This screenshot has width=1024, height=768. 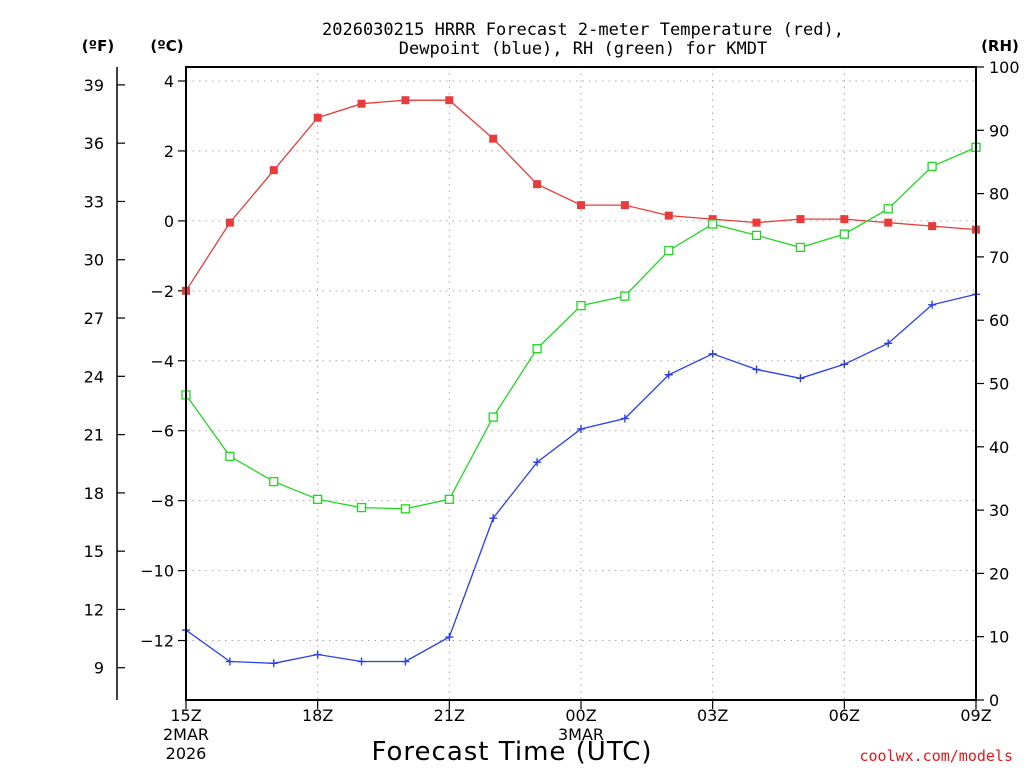 What do you see at coordinates (166, 46) in the screenshot?
I see `celsius-unit-label: (ºC)` at bounding box center [166, 46].